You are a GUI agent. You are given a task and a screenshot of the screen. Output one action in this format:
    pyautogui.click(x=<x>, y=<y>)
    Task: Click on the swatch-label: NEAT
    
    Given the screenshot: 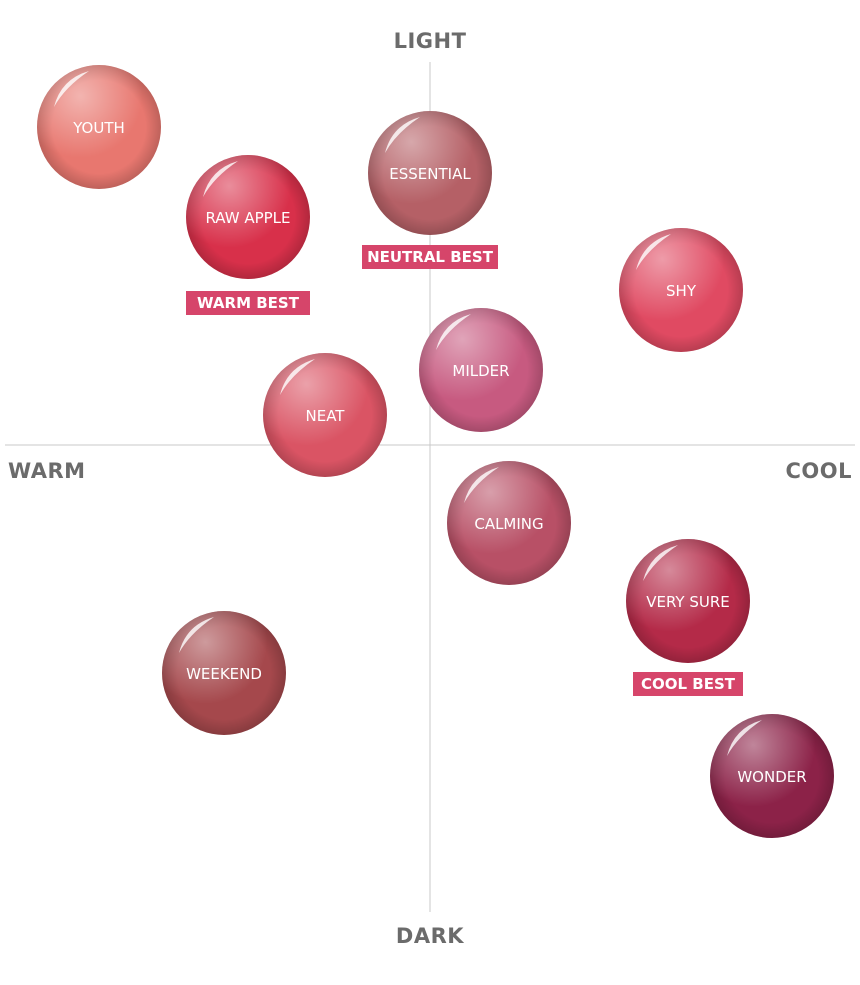 What is the action you would take?
    pyautogui.click(x=326, y=416)
    